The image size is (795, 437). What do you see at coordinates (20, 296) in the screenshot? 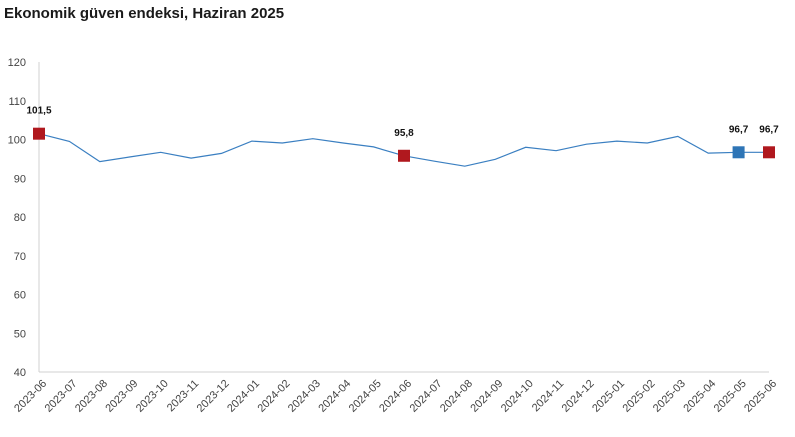
I see `y-tick-label: 60` at bounding box center [20, 296].